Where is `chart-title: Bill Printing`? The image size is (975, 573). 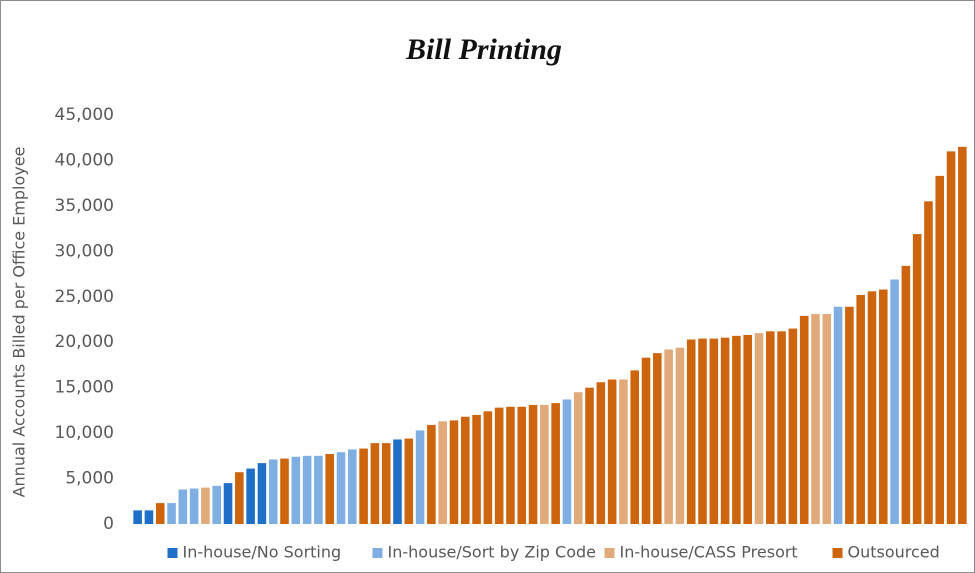 chart-title: Bill Printing is located at coordinates (483, 49).